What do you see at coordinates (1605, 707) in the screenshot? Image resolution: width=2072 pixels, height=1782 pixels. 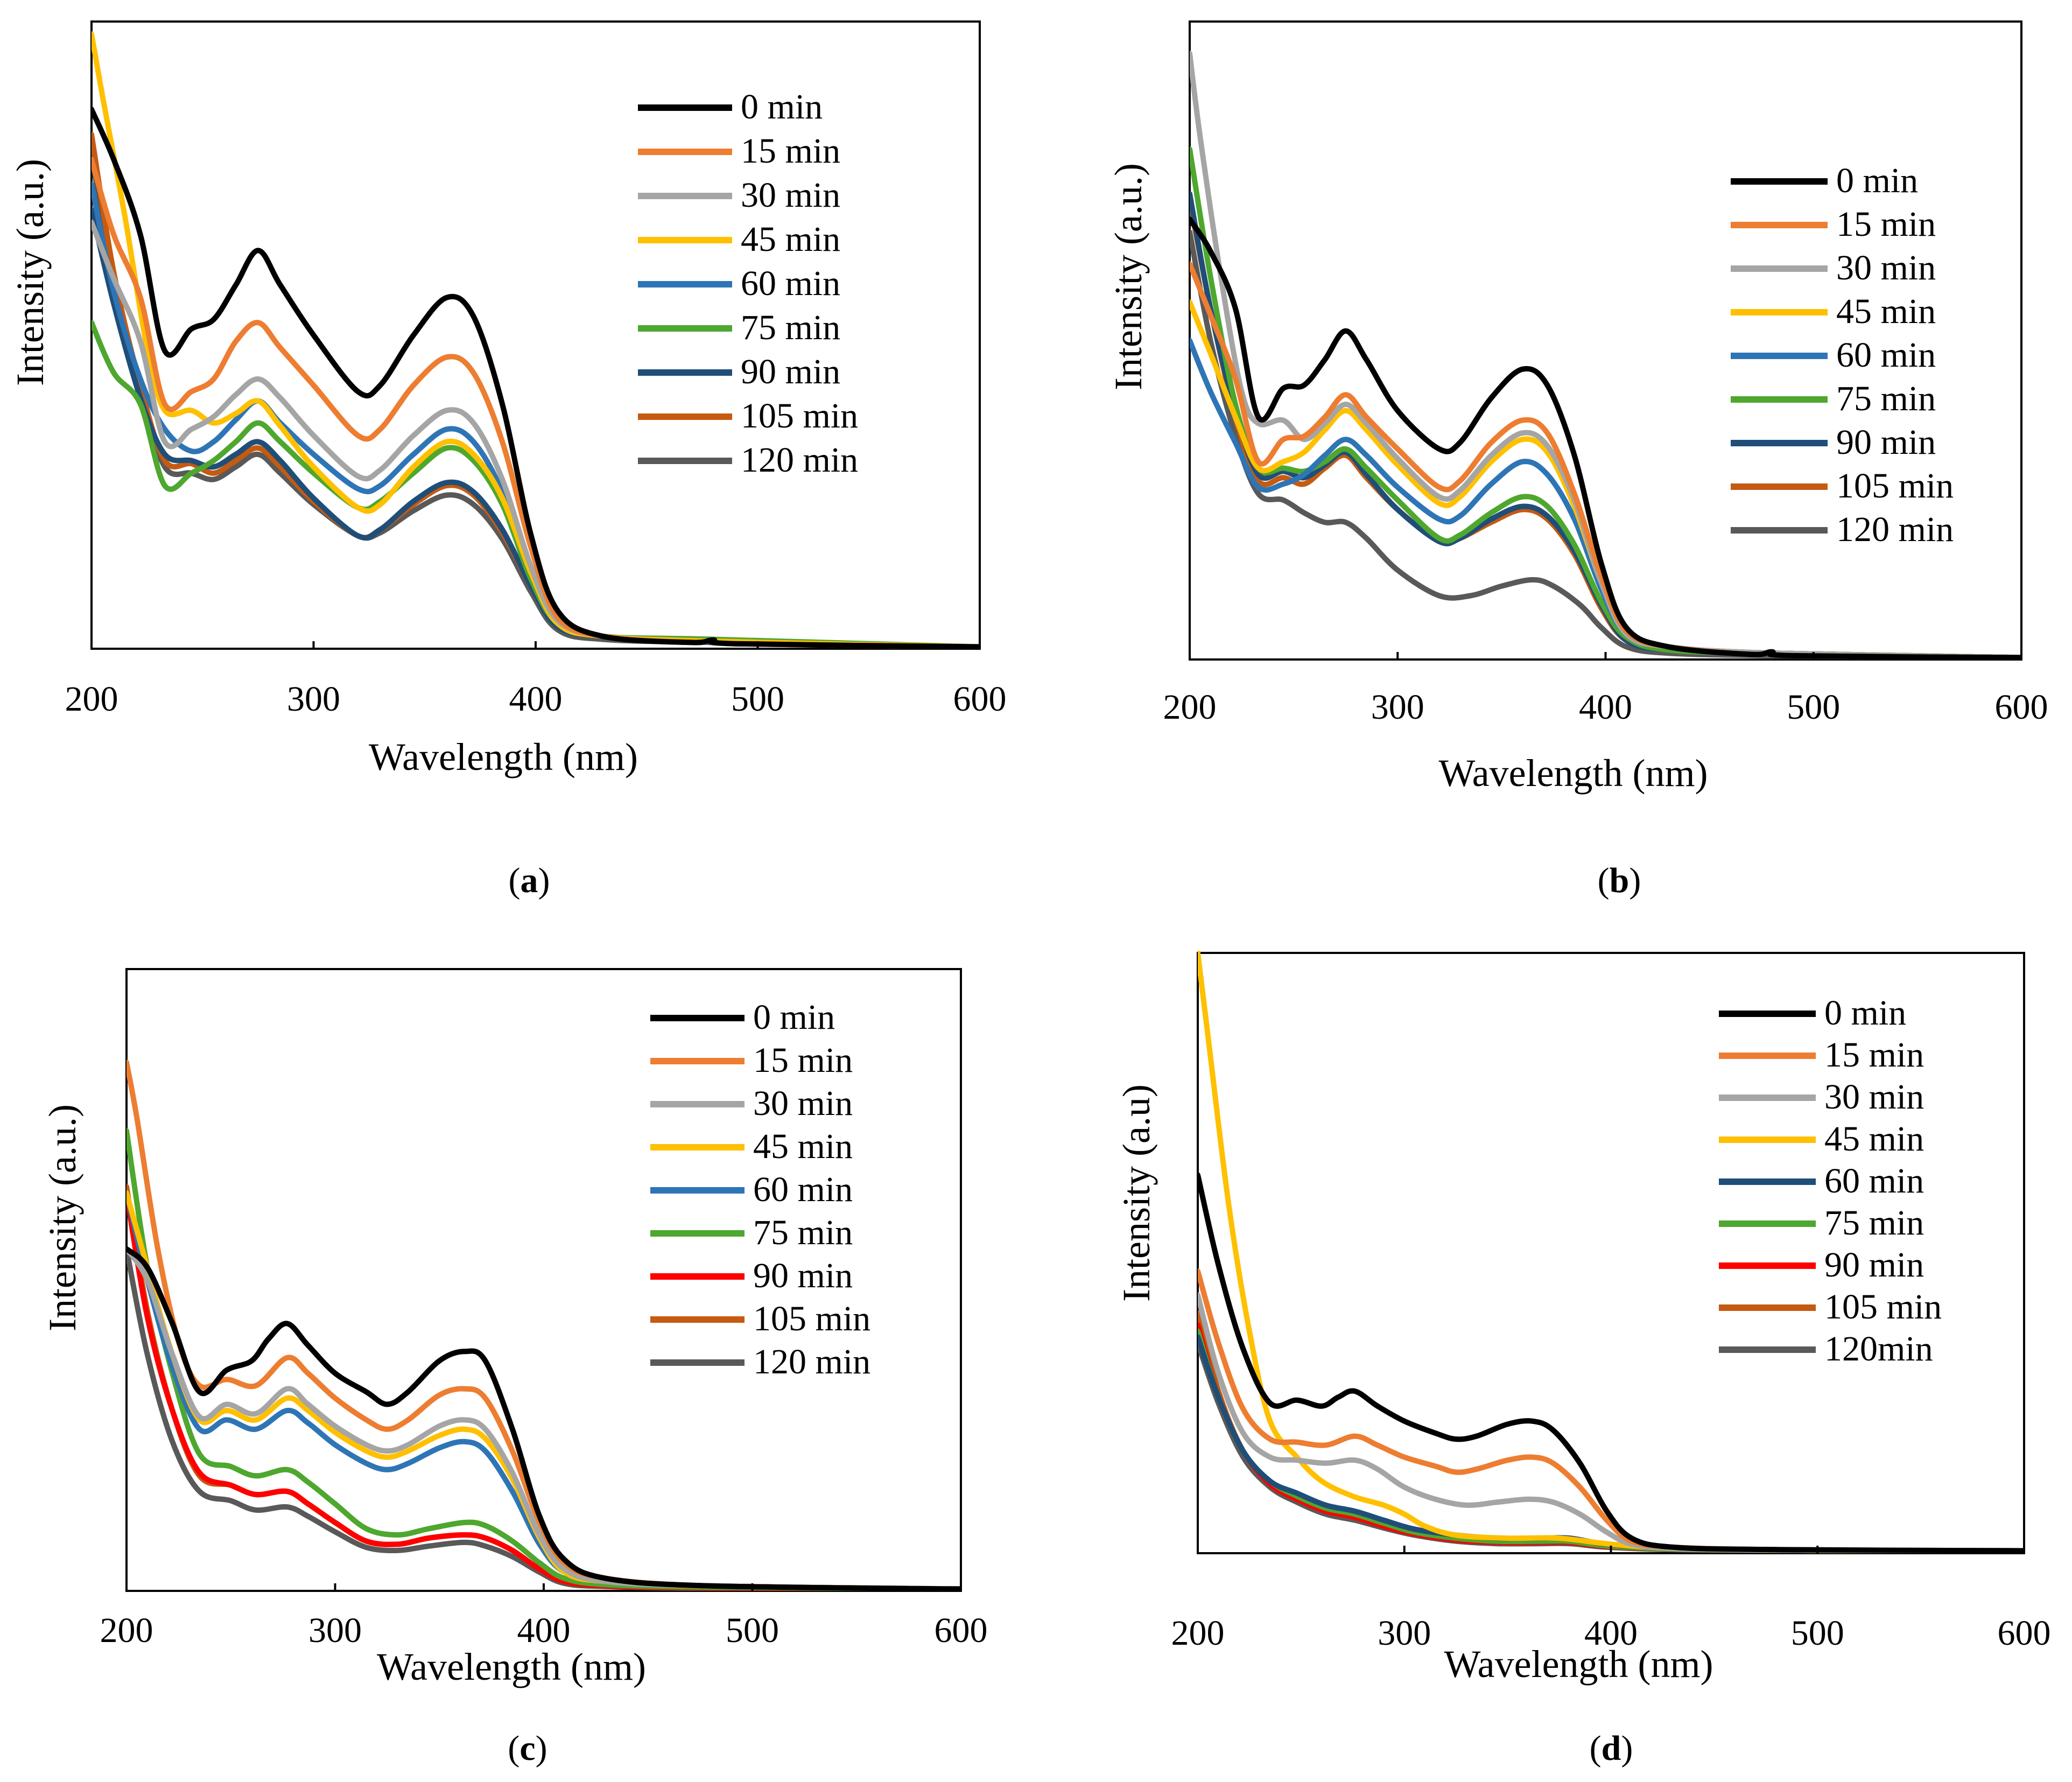 I see `x-tick-label-b-2: 400` at bounding box center [1605, 707].